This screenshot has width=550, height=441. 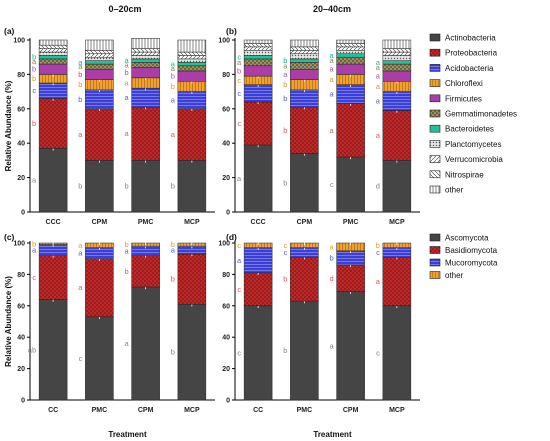 What do you see at coordinates (21, 178) in the screenshot?
I see `y-tick-label: 20` at bounding box center [21, 178].